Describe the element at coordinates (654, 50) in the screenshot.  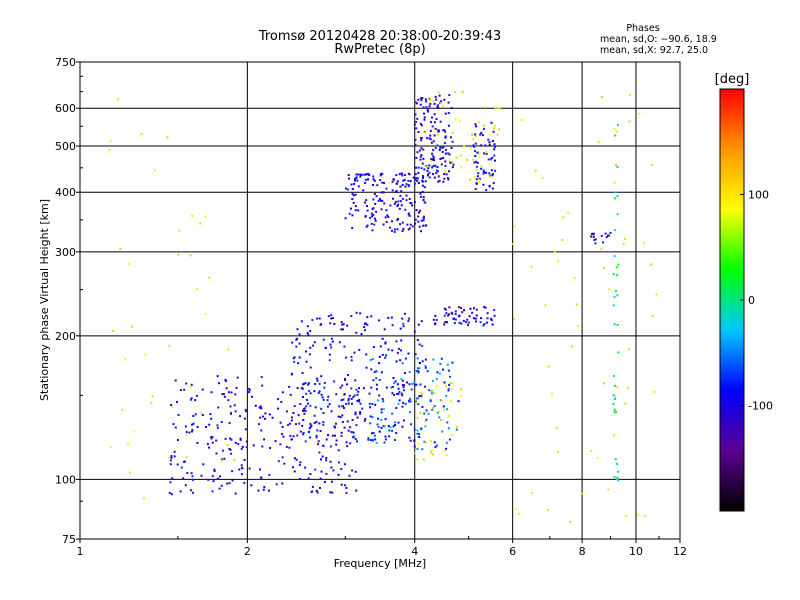
I see `phase-line-x: mean, sd,X: 92.7, 25.0` at that location.